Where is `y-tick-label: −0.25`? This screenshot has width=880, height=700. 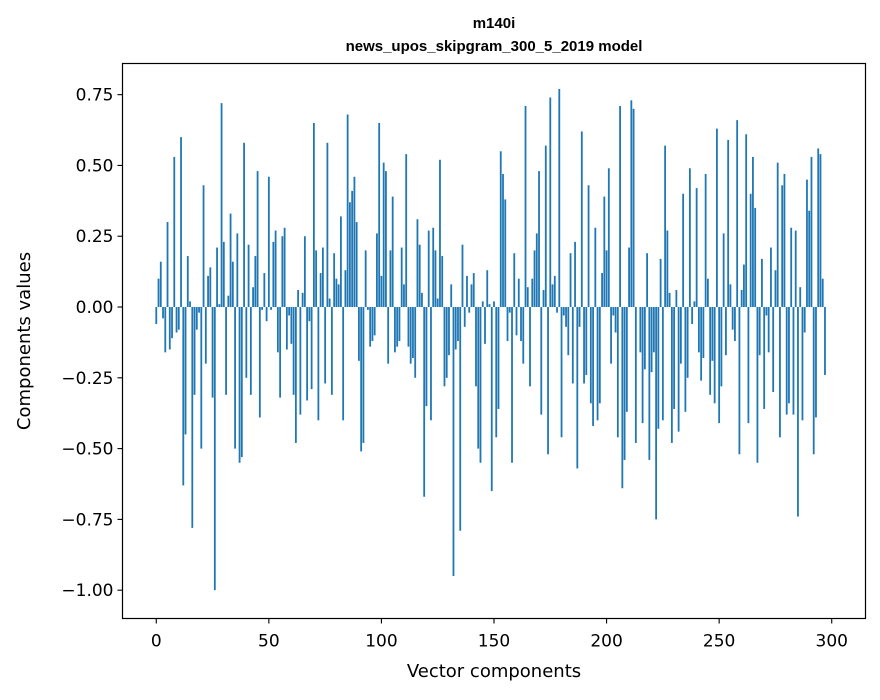 y-tick-label: −0.25 is located at coordinates (87, 379).